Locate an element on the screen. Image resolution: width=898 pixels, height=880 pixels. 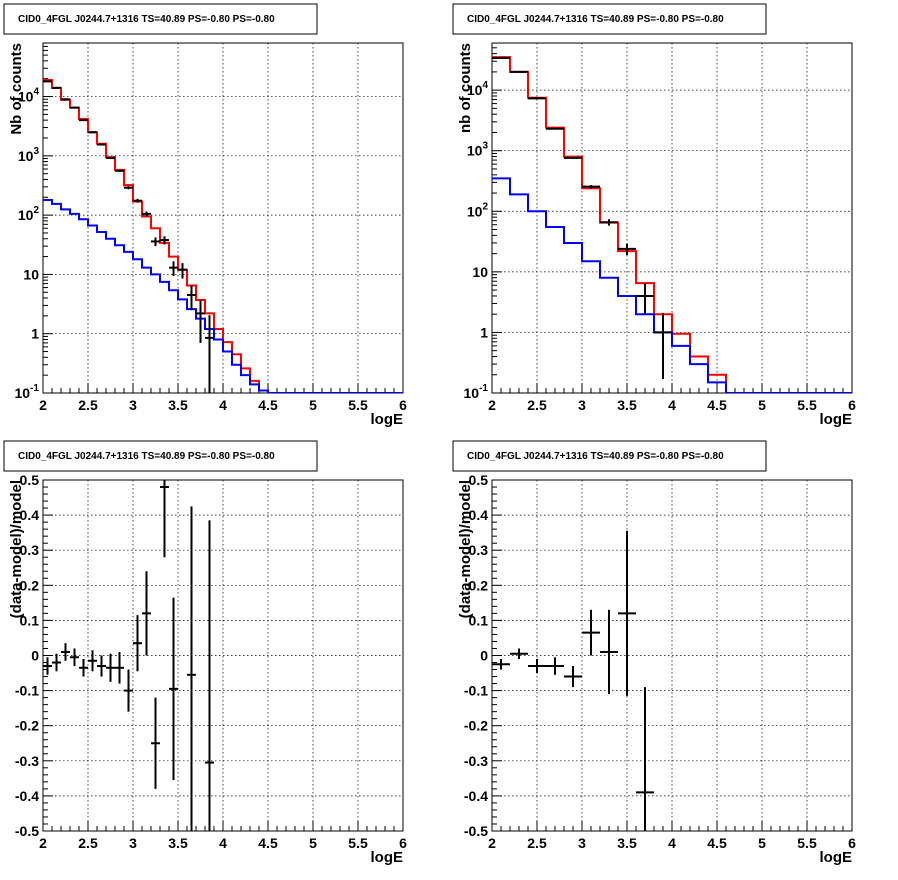
y-tick-label: -0.2 is located at coordinates (476, 726).